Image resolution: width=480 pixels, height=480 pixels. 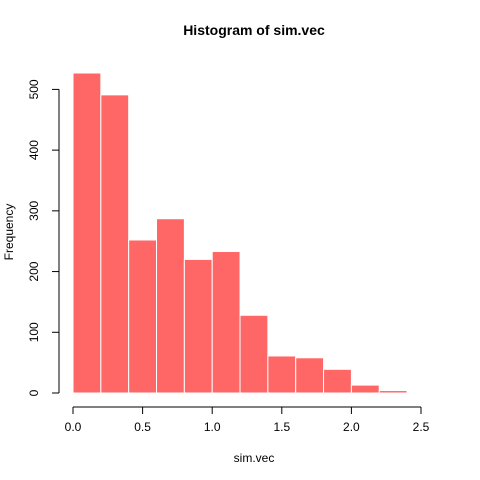 What do you see at coordinates (281, 427) in the screenshot?
I see `x-tick-label: 1.5` at bounding box center [281, 427].